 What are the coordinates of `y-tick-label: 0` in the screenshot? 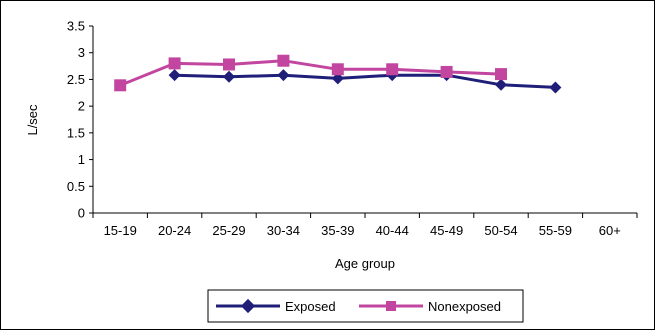 It's located at (81, 213).